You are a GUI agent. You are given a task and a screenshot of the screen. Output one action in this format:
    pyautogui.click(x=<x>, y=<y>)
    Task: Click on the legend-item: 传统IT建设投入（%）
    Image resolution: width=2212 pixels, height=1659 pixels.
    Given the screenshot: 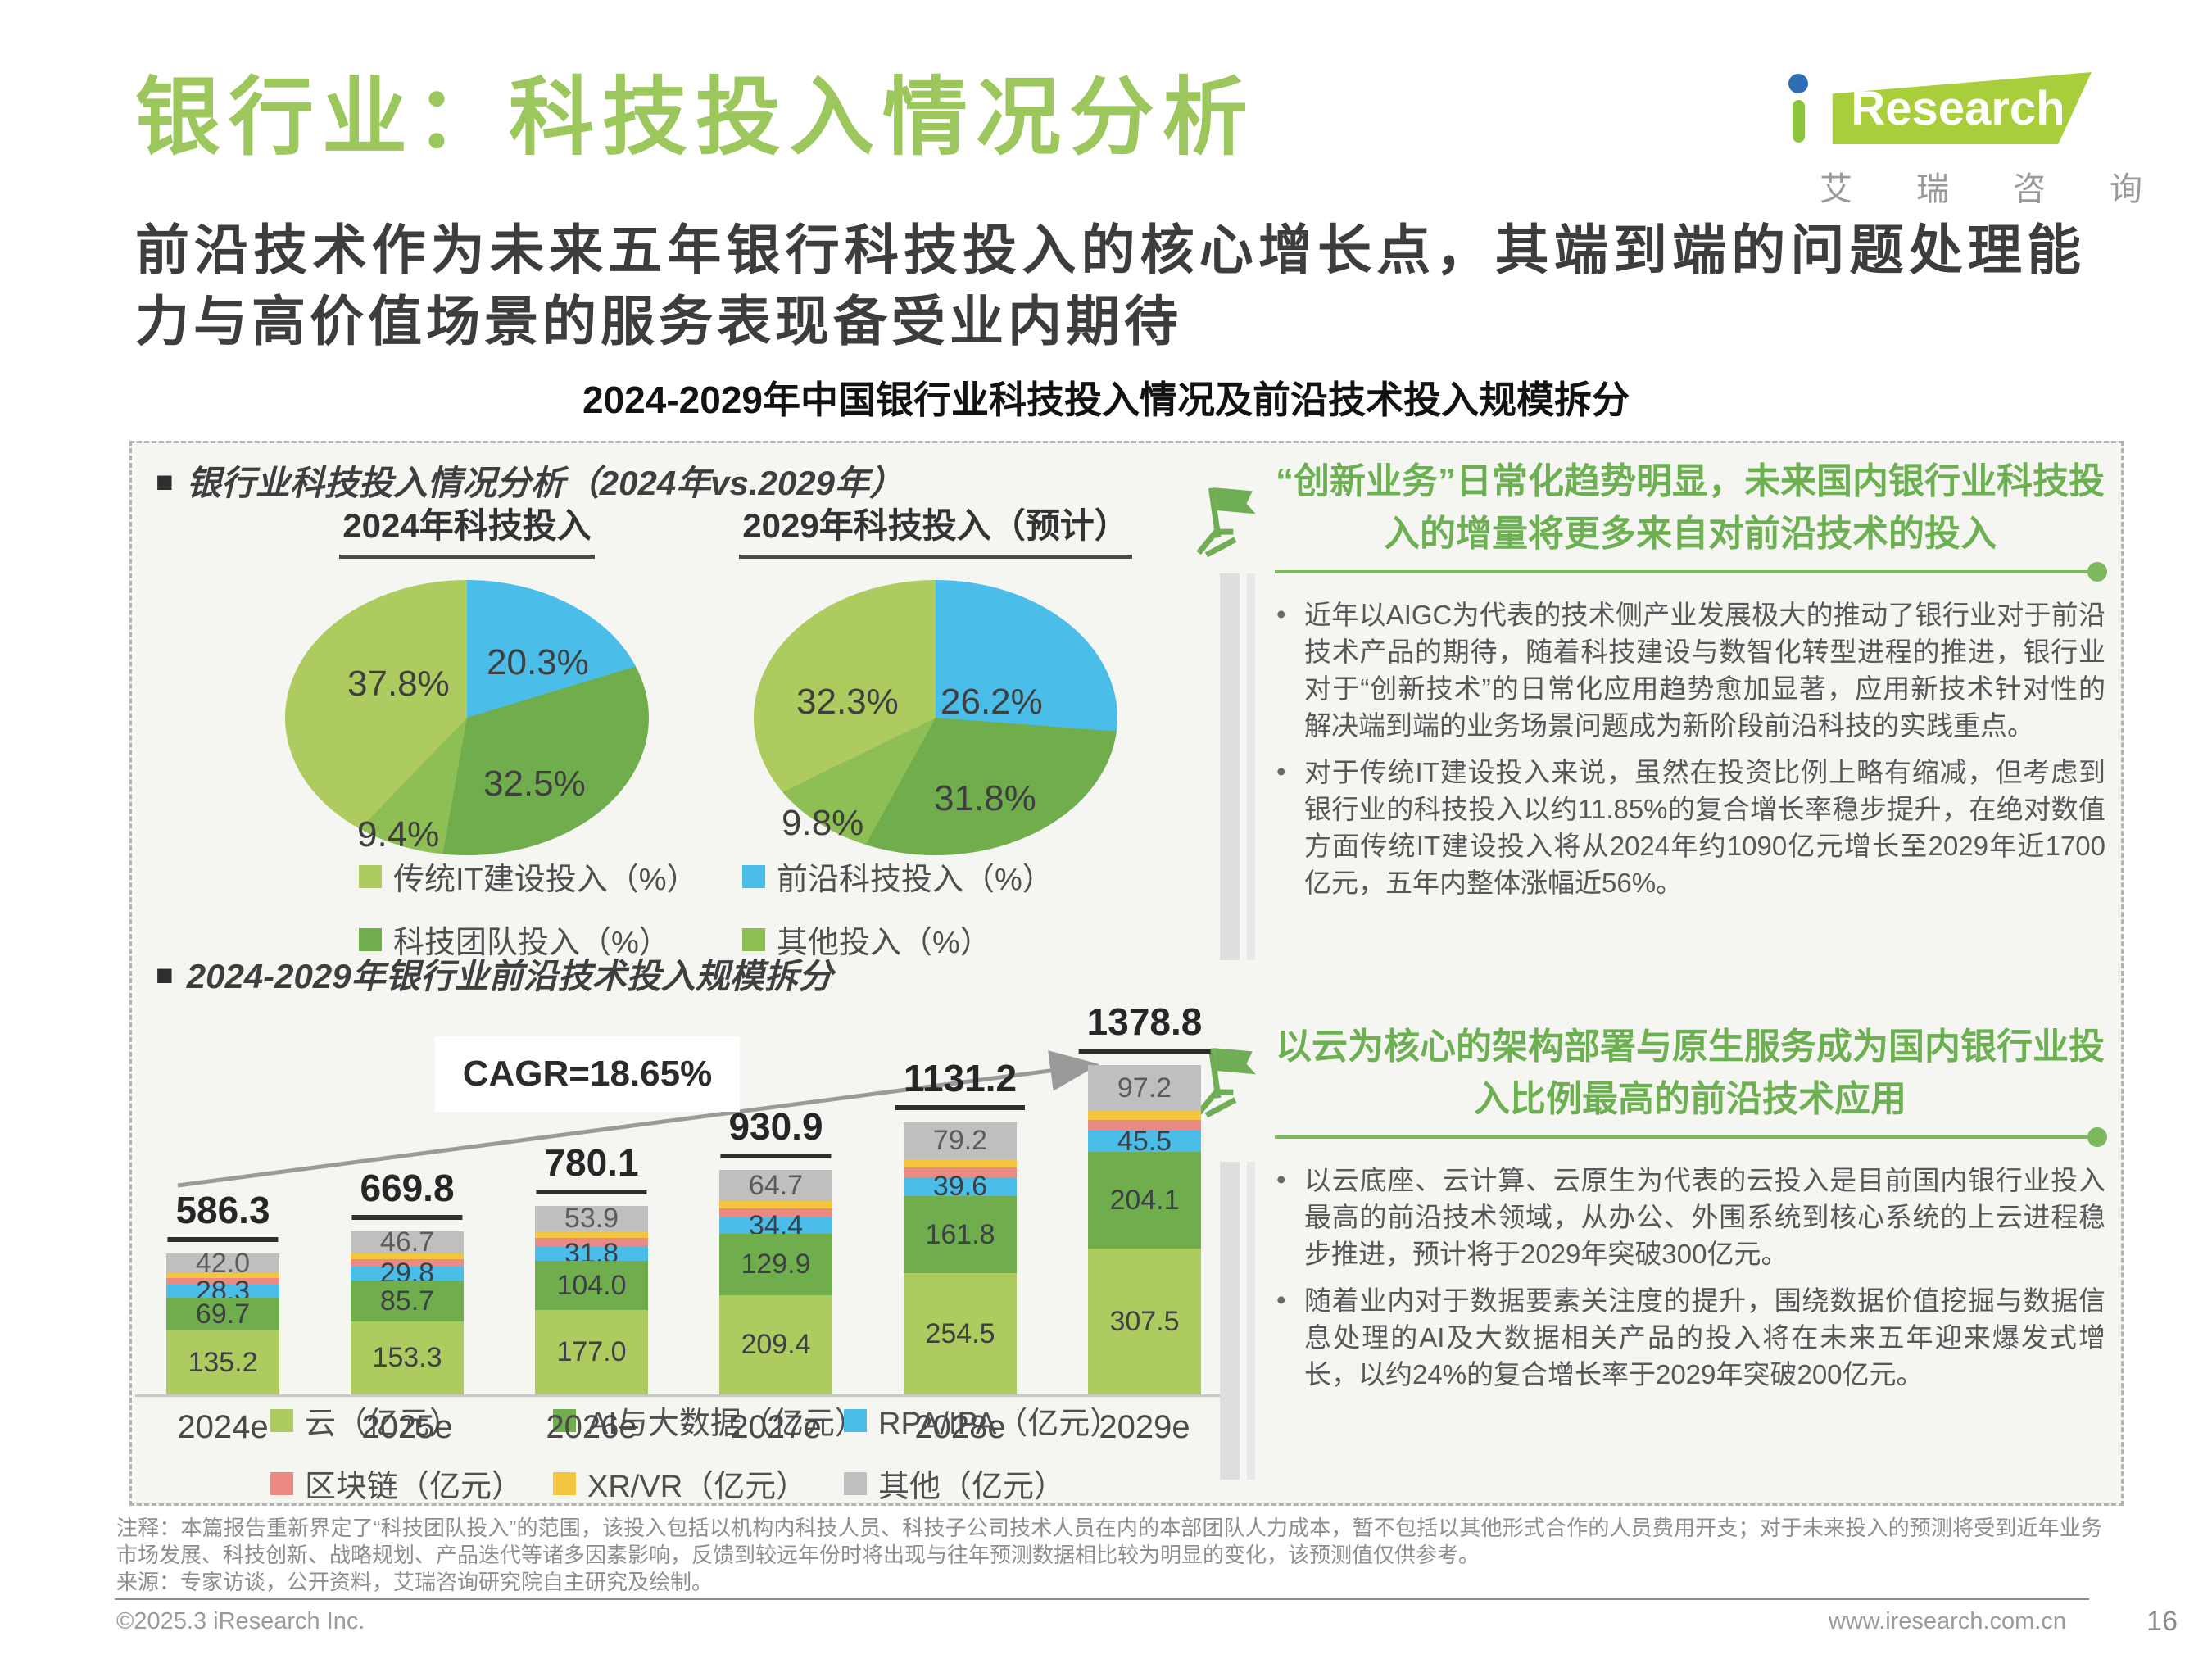 What is the action you would take?
    pyautogui.click(x=550, y=876)
    